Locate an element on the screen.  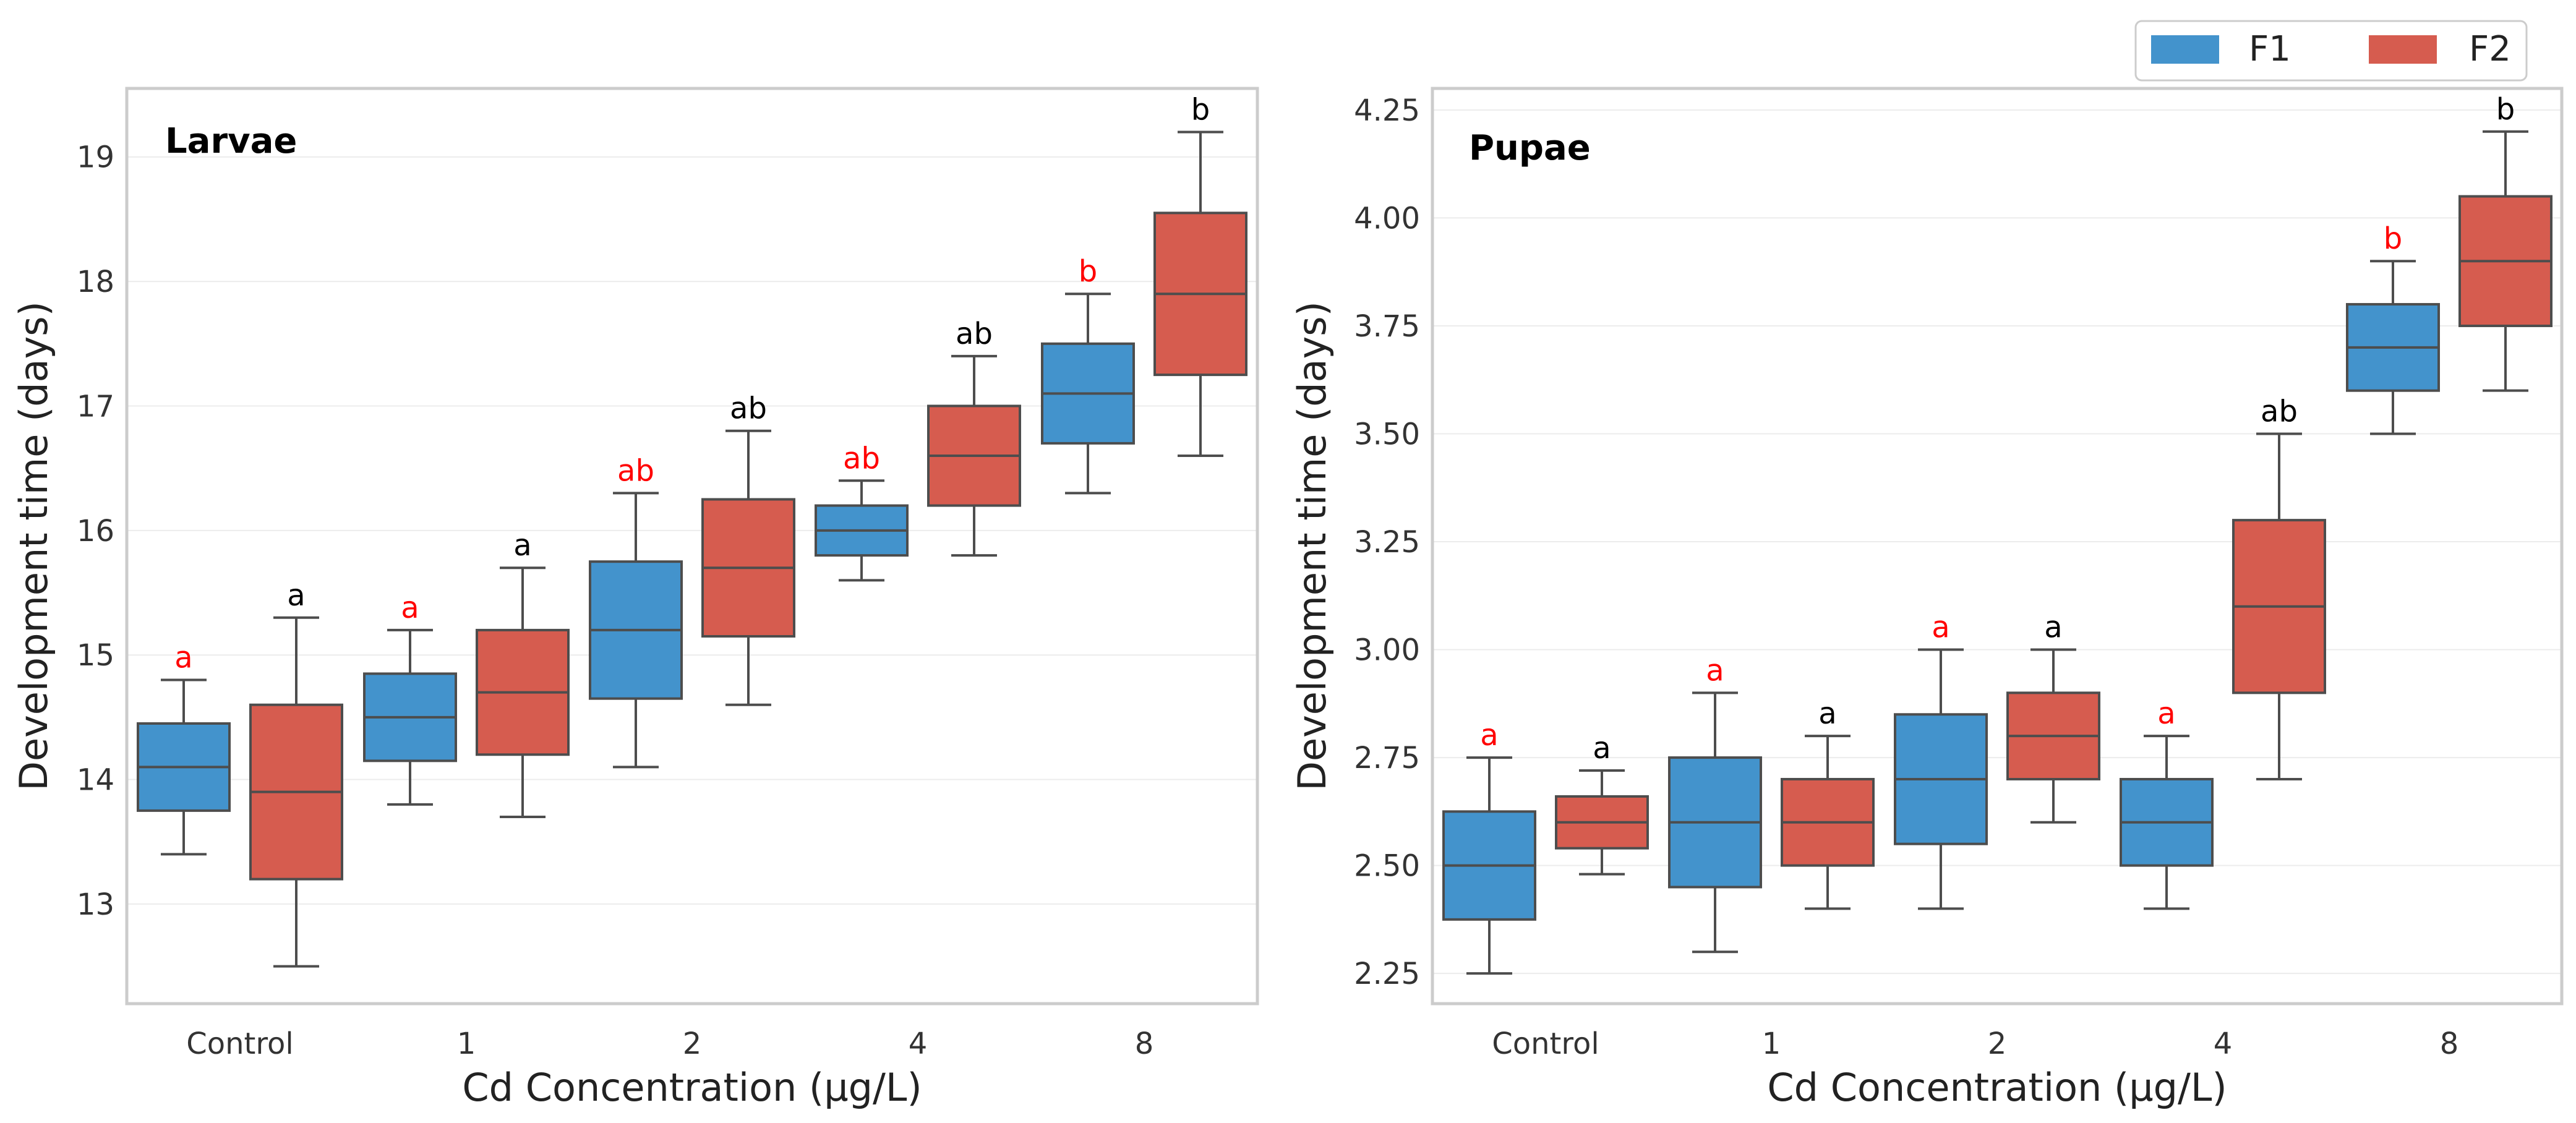
pupae-y-tick-label: 2.50 is located at coordinates (1387, 866).